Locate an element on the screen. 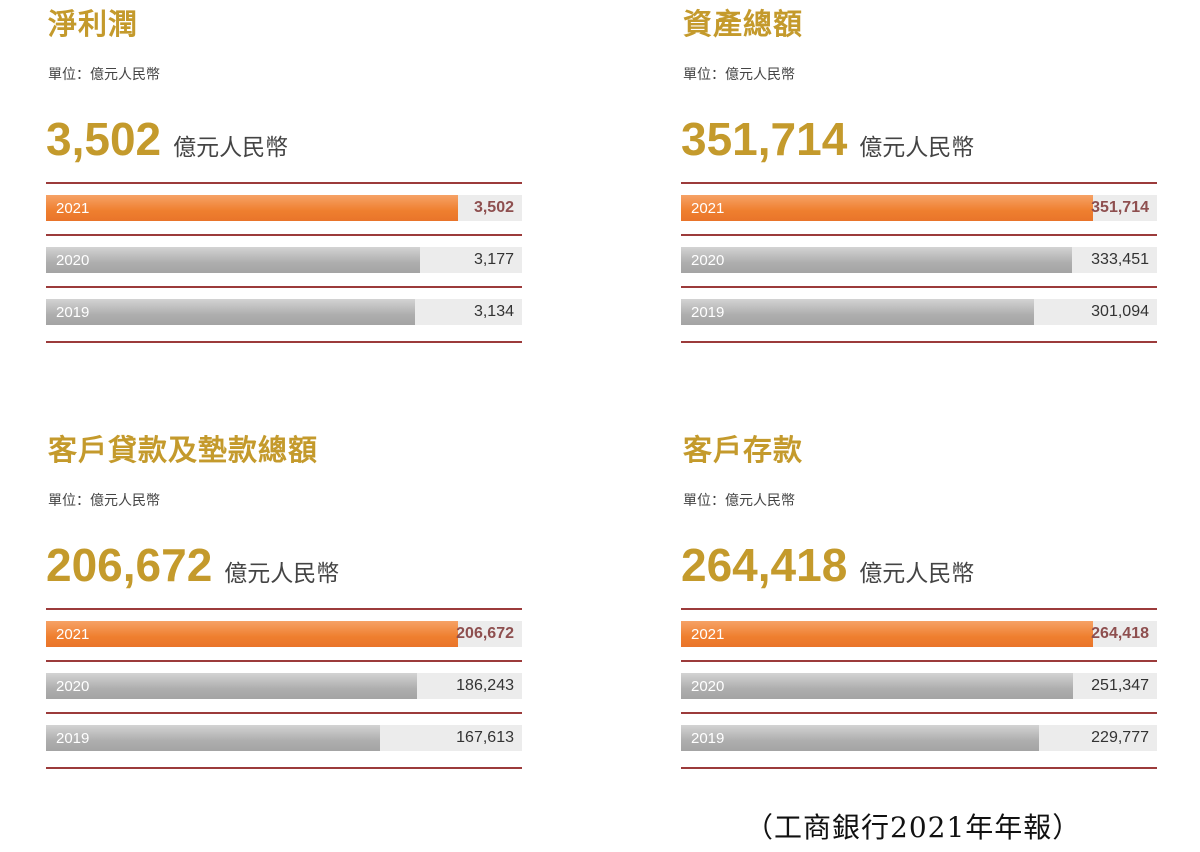 The image size is (1200, 852). value-label: 333,451 is located at coordinates (1120, 259).